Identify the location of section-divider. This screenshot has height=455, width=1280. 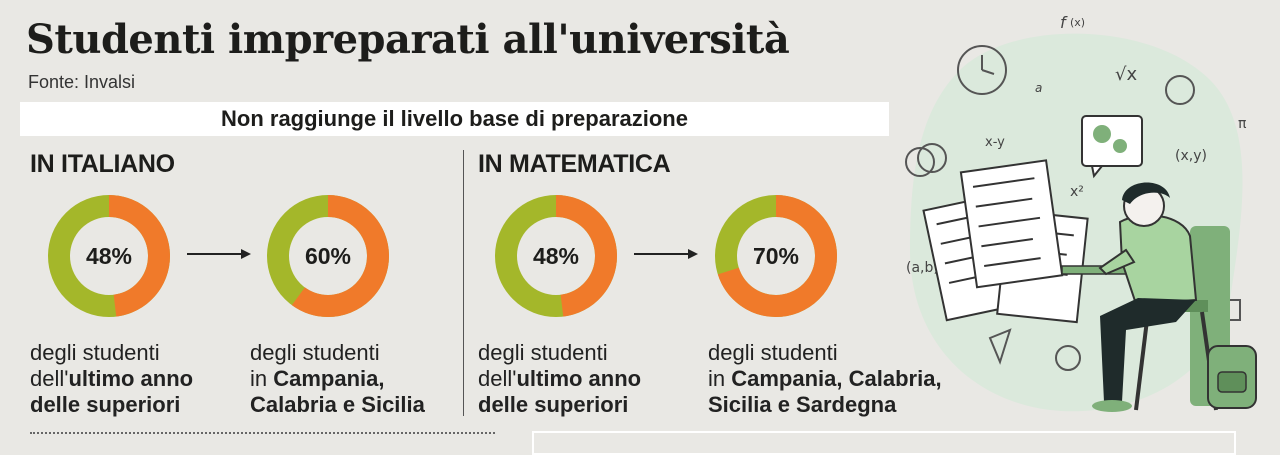
(463, 283).